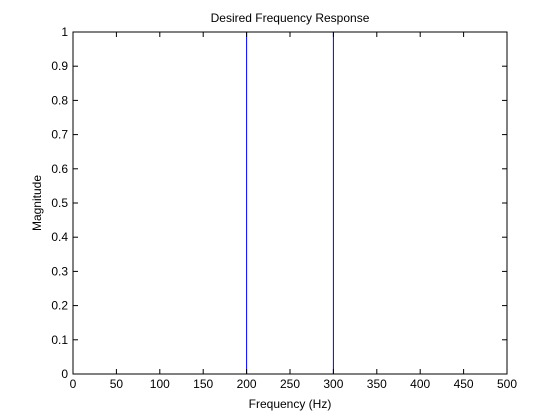 The width and height of the screenshot is (560, 420). I want to click on x-axis-label: Frequency (Hz), so click(290, 404).